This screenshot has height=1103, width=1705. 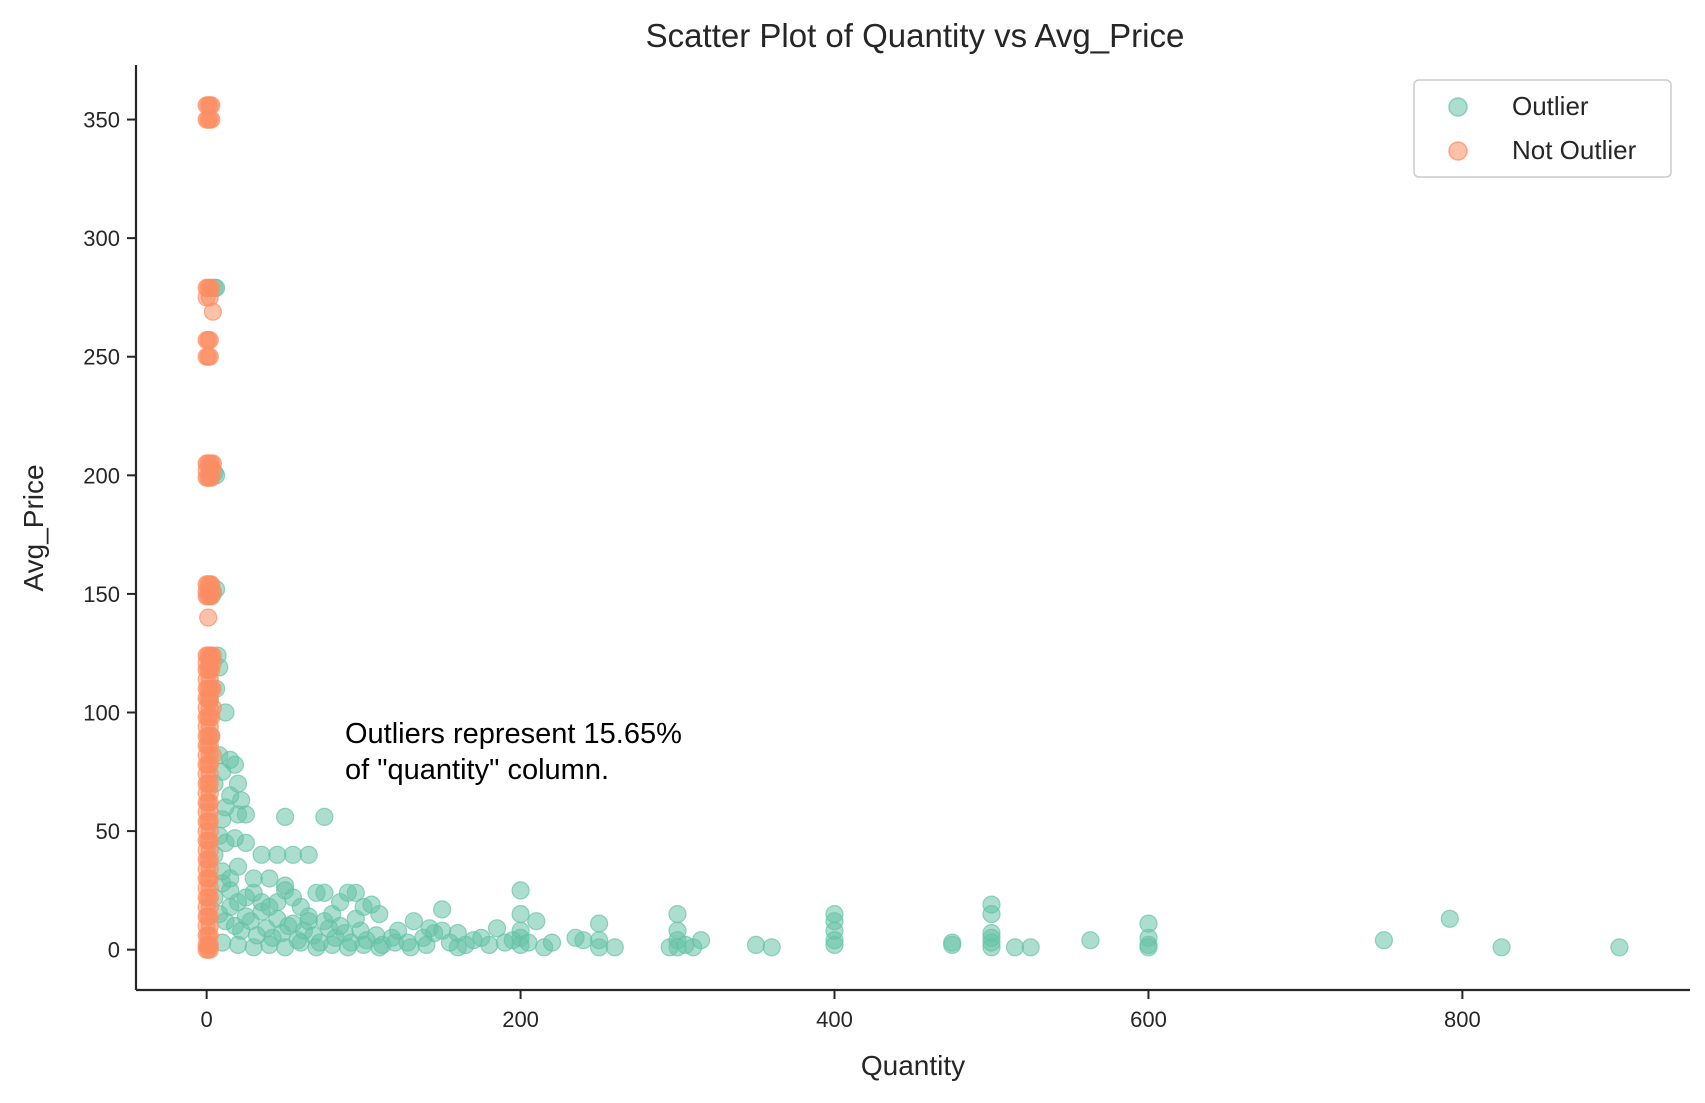 What do you see at coordinates (1462, 1019) in the screenshot?
I see `x-tick-label: 800` at bounding box center [1462, 1019].